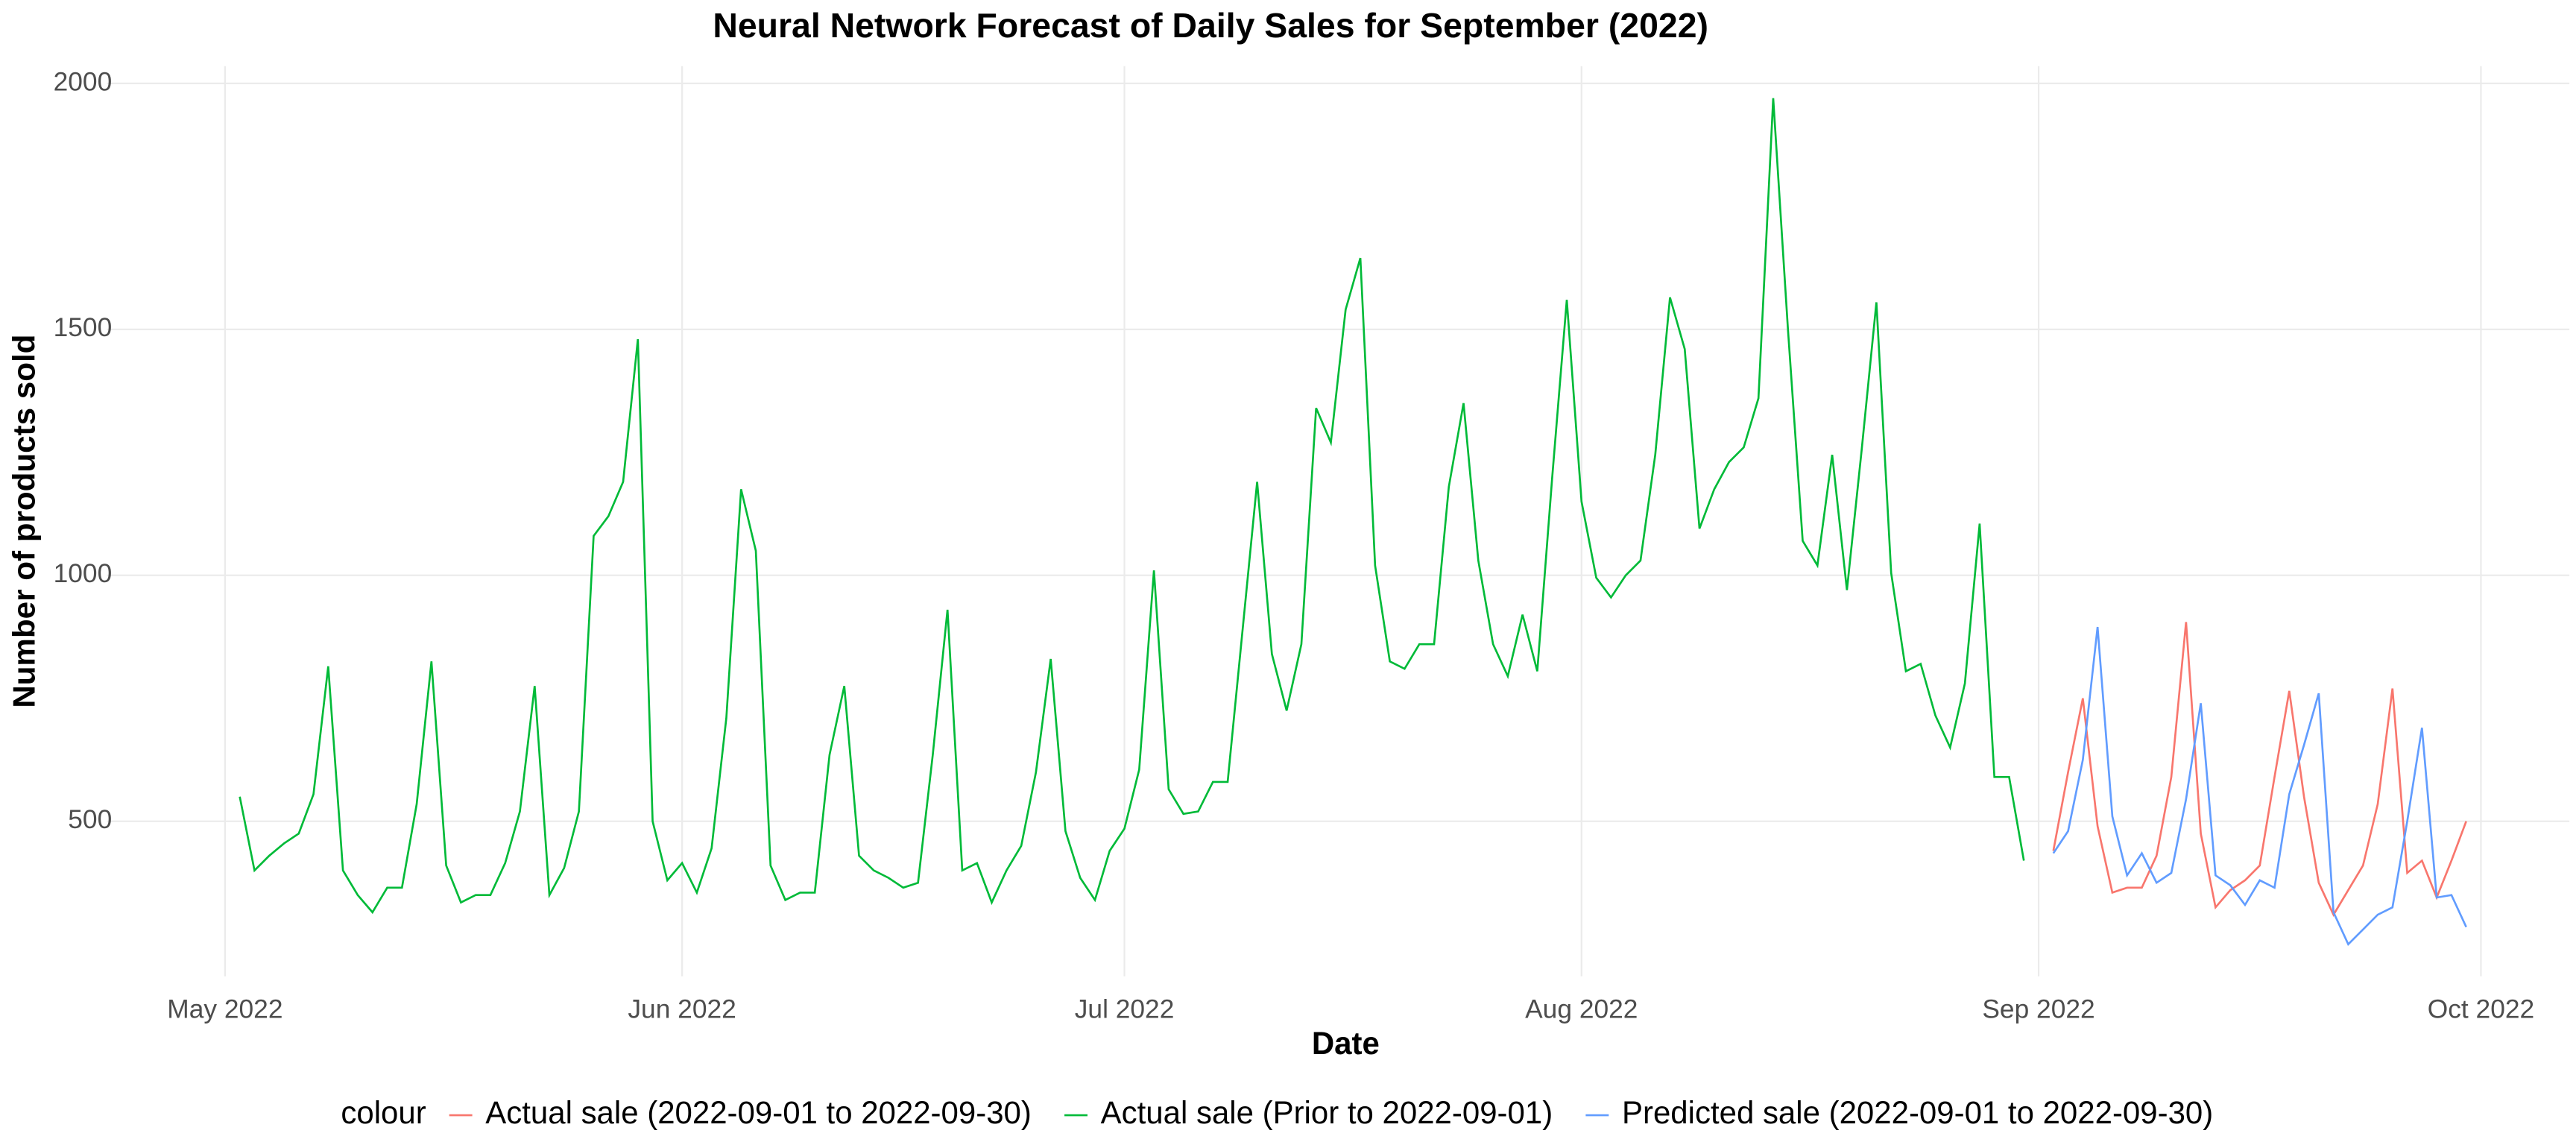 The image size is (2576, 1145). I want to click on y-tick-label: 2000, so click(83, 81).